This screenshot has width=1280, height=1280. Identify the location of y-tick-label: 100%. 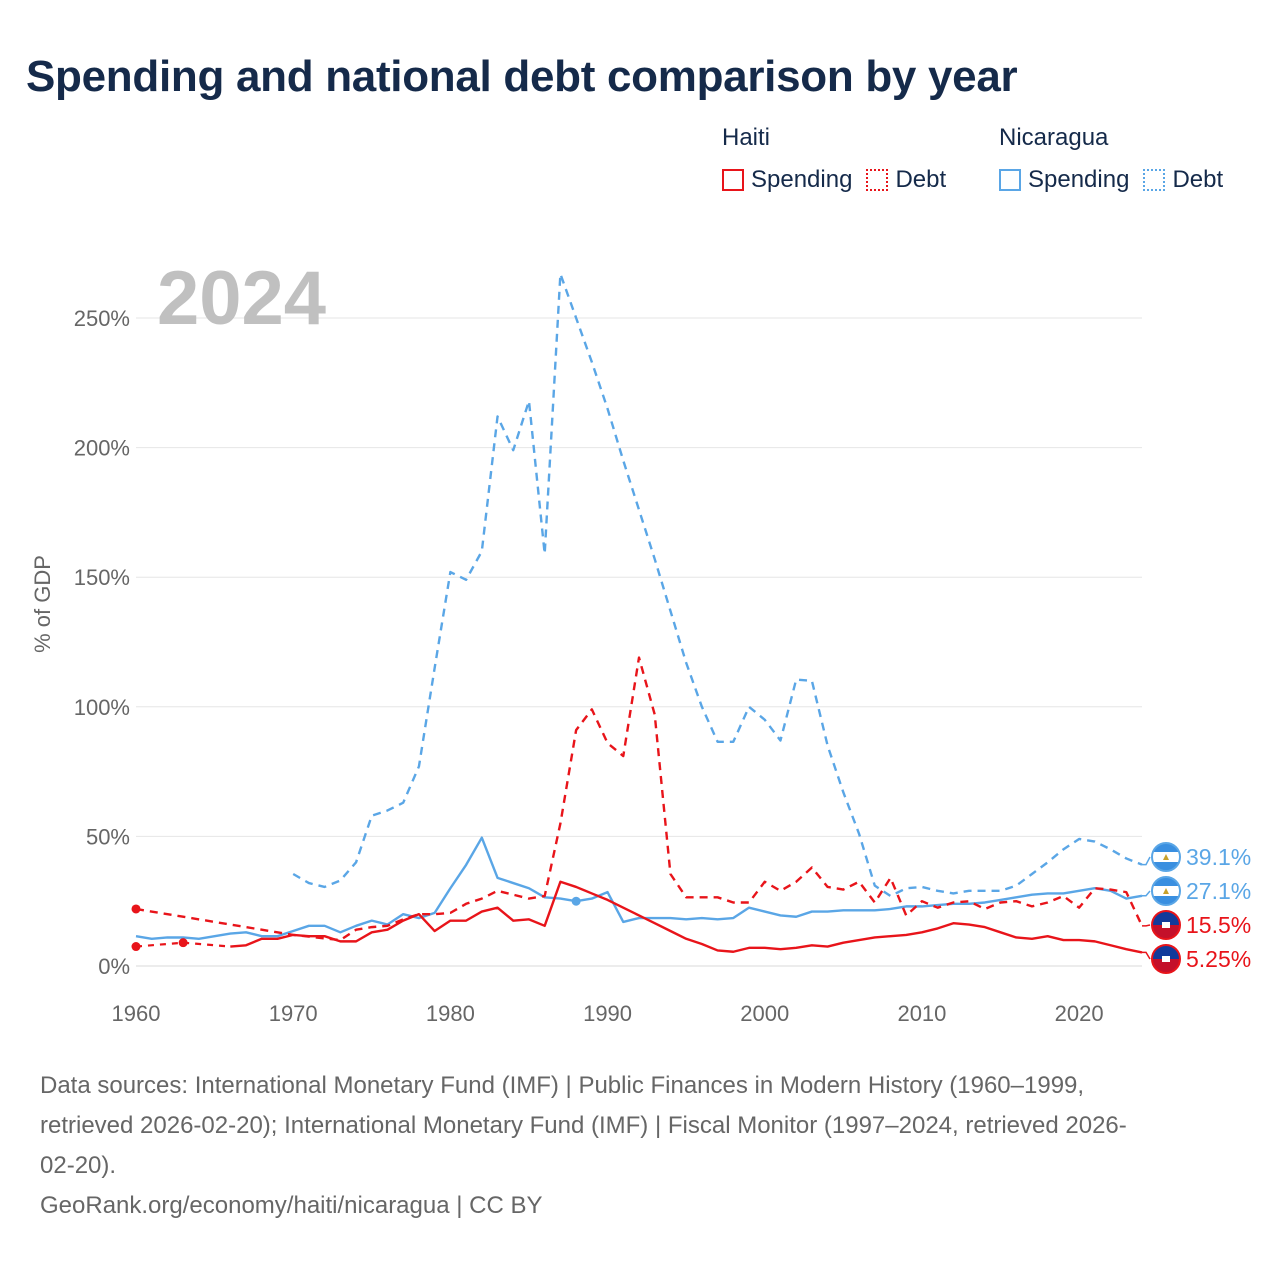
(102, 707).